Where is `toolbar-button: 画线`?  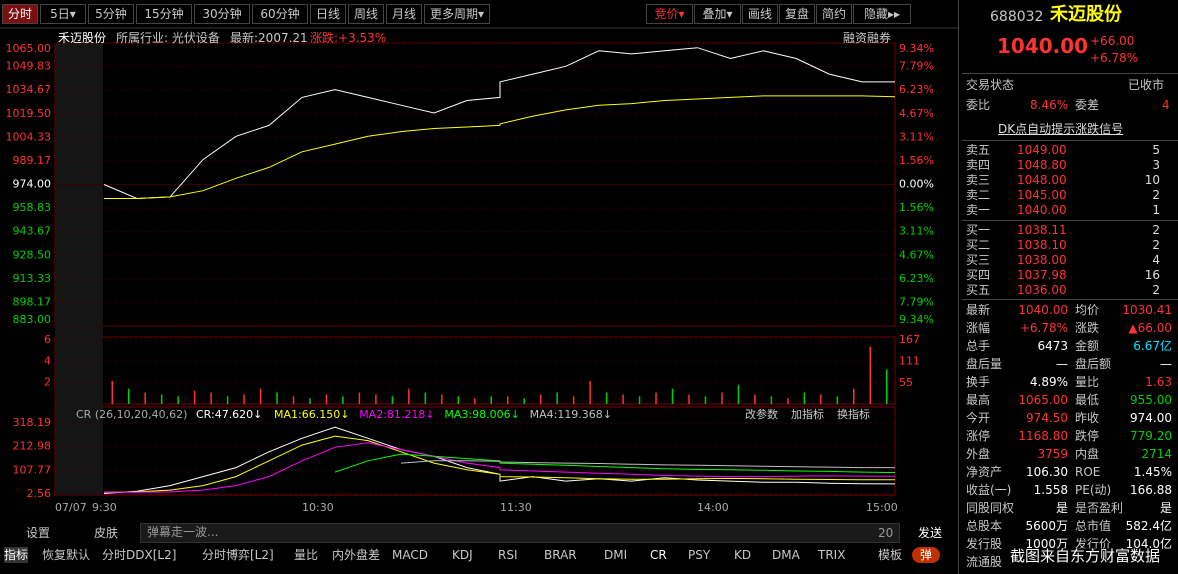
toolbar-button: 画线 is located at coordinates (760, 14).